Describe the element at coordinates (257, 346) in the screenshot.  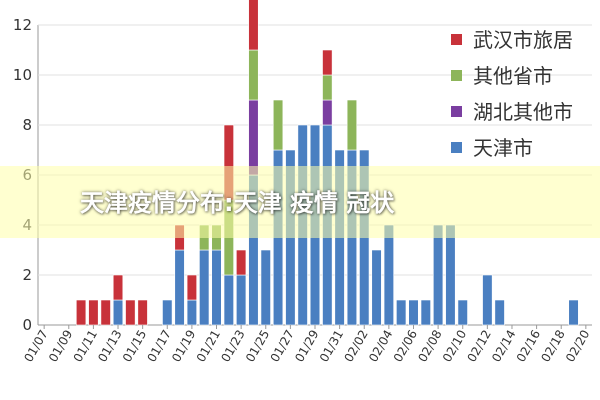
I see `x-tick-label: 01/25` at that location.